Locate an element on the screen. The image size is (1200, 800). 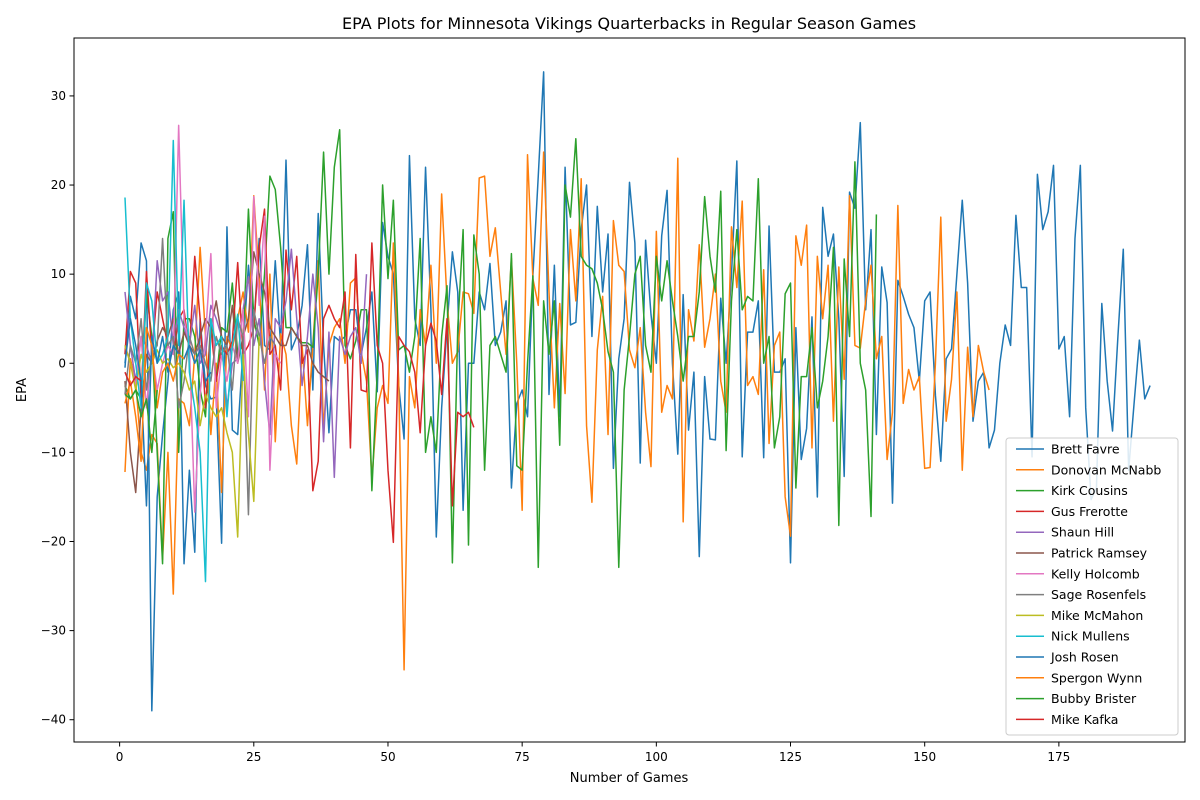
y-tick-label: −10 is located at coordinates (53, 452).